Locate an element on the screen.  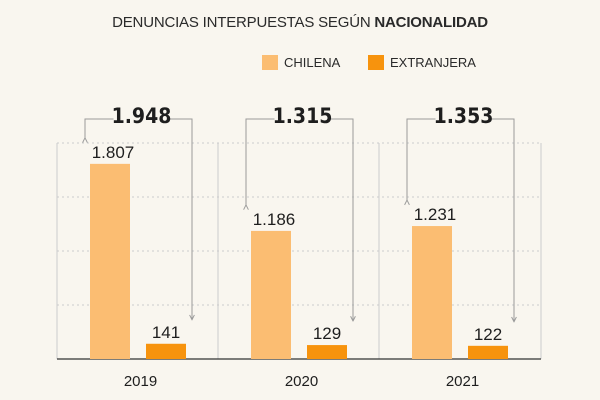
legend-label-chilena: CHILENA is located at coordinates (312, 62).